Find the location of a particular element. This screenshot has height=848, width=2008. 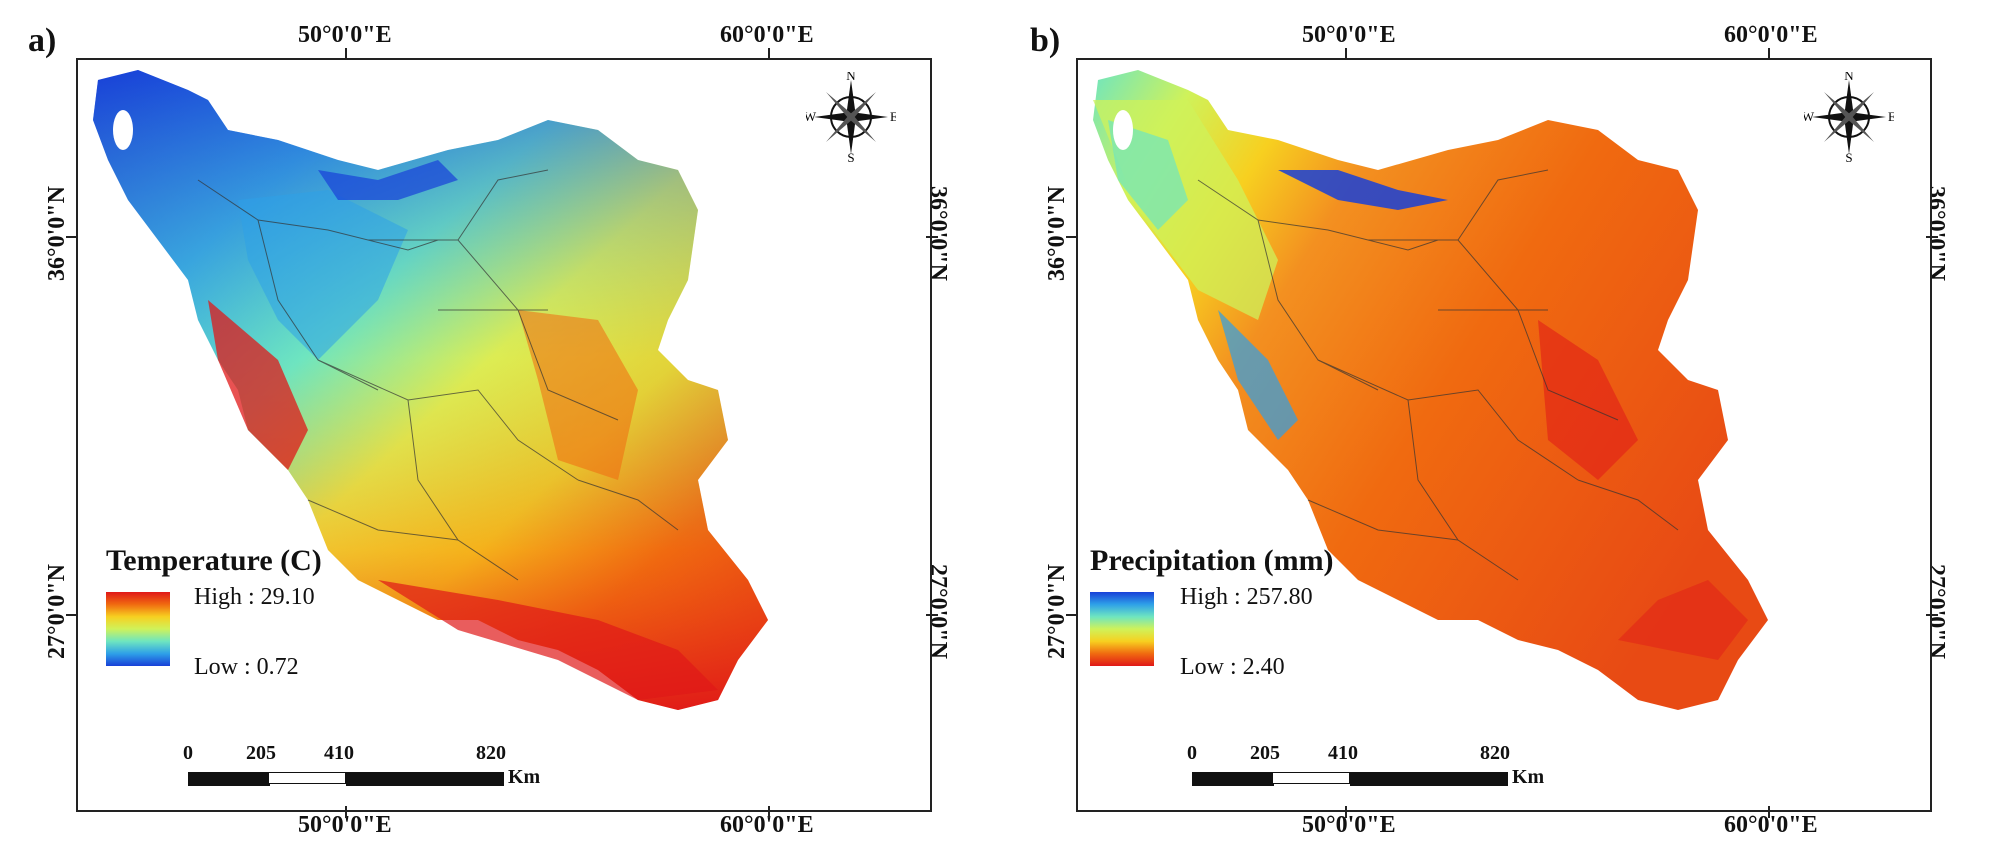

legend-low: Low : 0.72 is located at coordinates (246, 667).